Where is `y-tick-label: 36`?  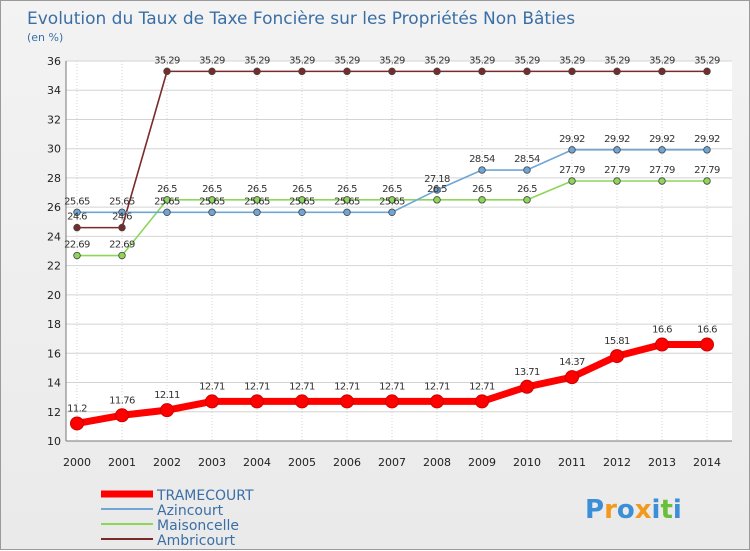 y-tick-label: 36 is located at coordinates (54, 61).